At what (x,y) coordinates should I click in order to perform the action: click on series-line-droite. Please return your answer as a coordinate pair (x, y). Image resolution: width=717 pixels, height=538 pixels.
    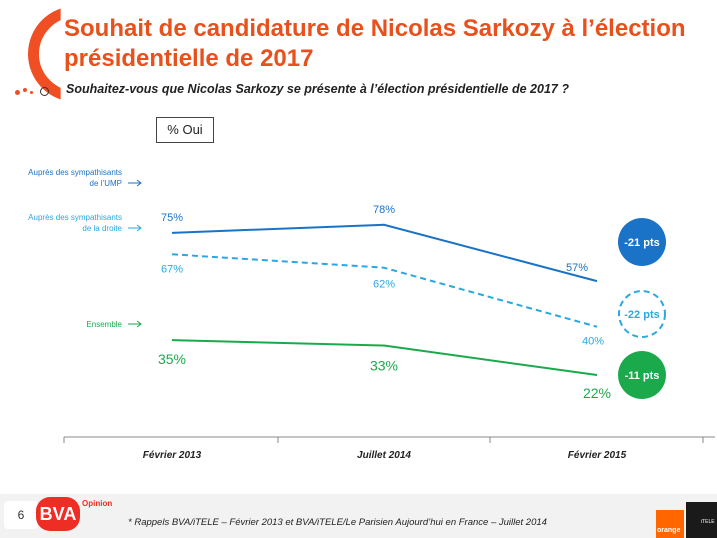
    Looking at the image, I should click on (384, 290).